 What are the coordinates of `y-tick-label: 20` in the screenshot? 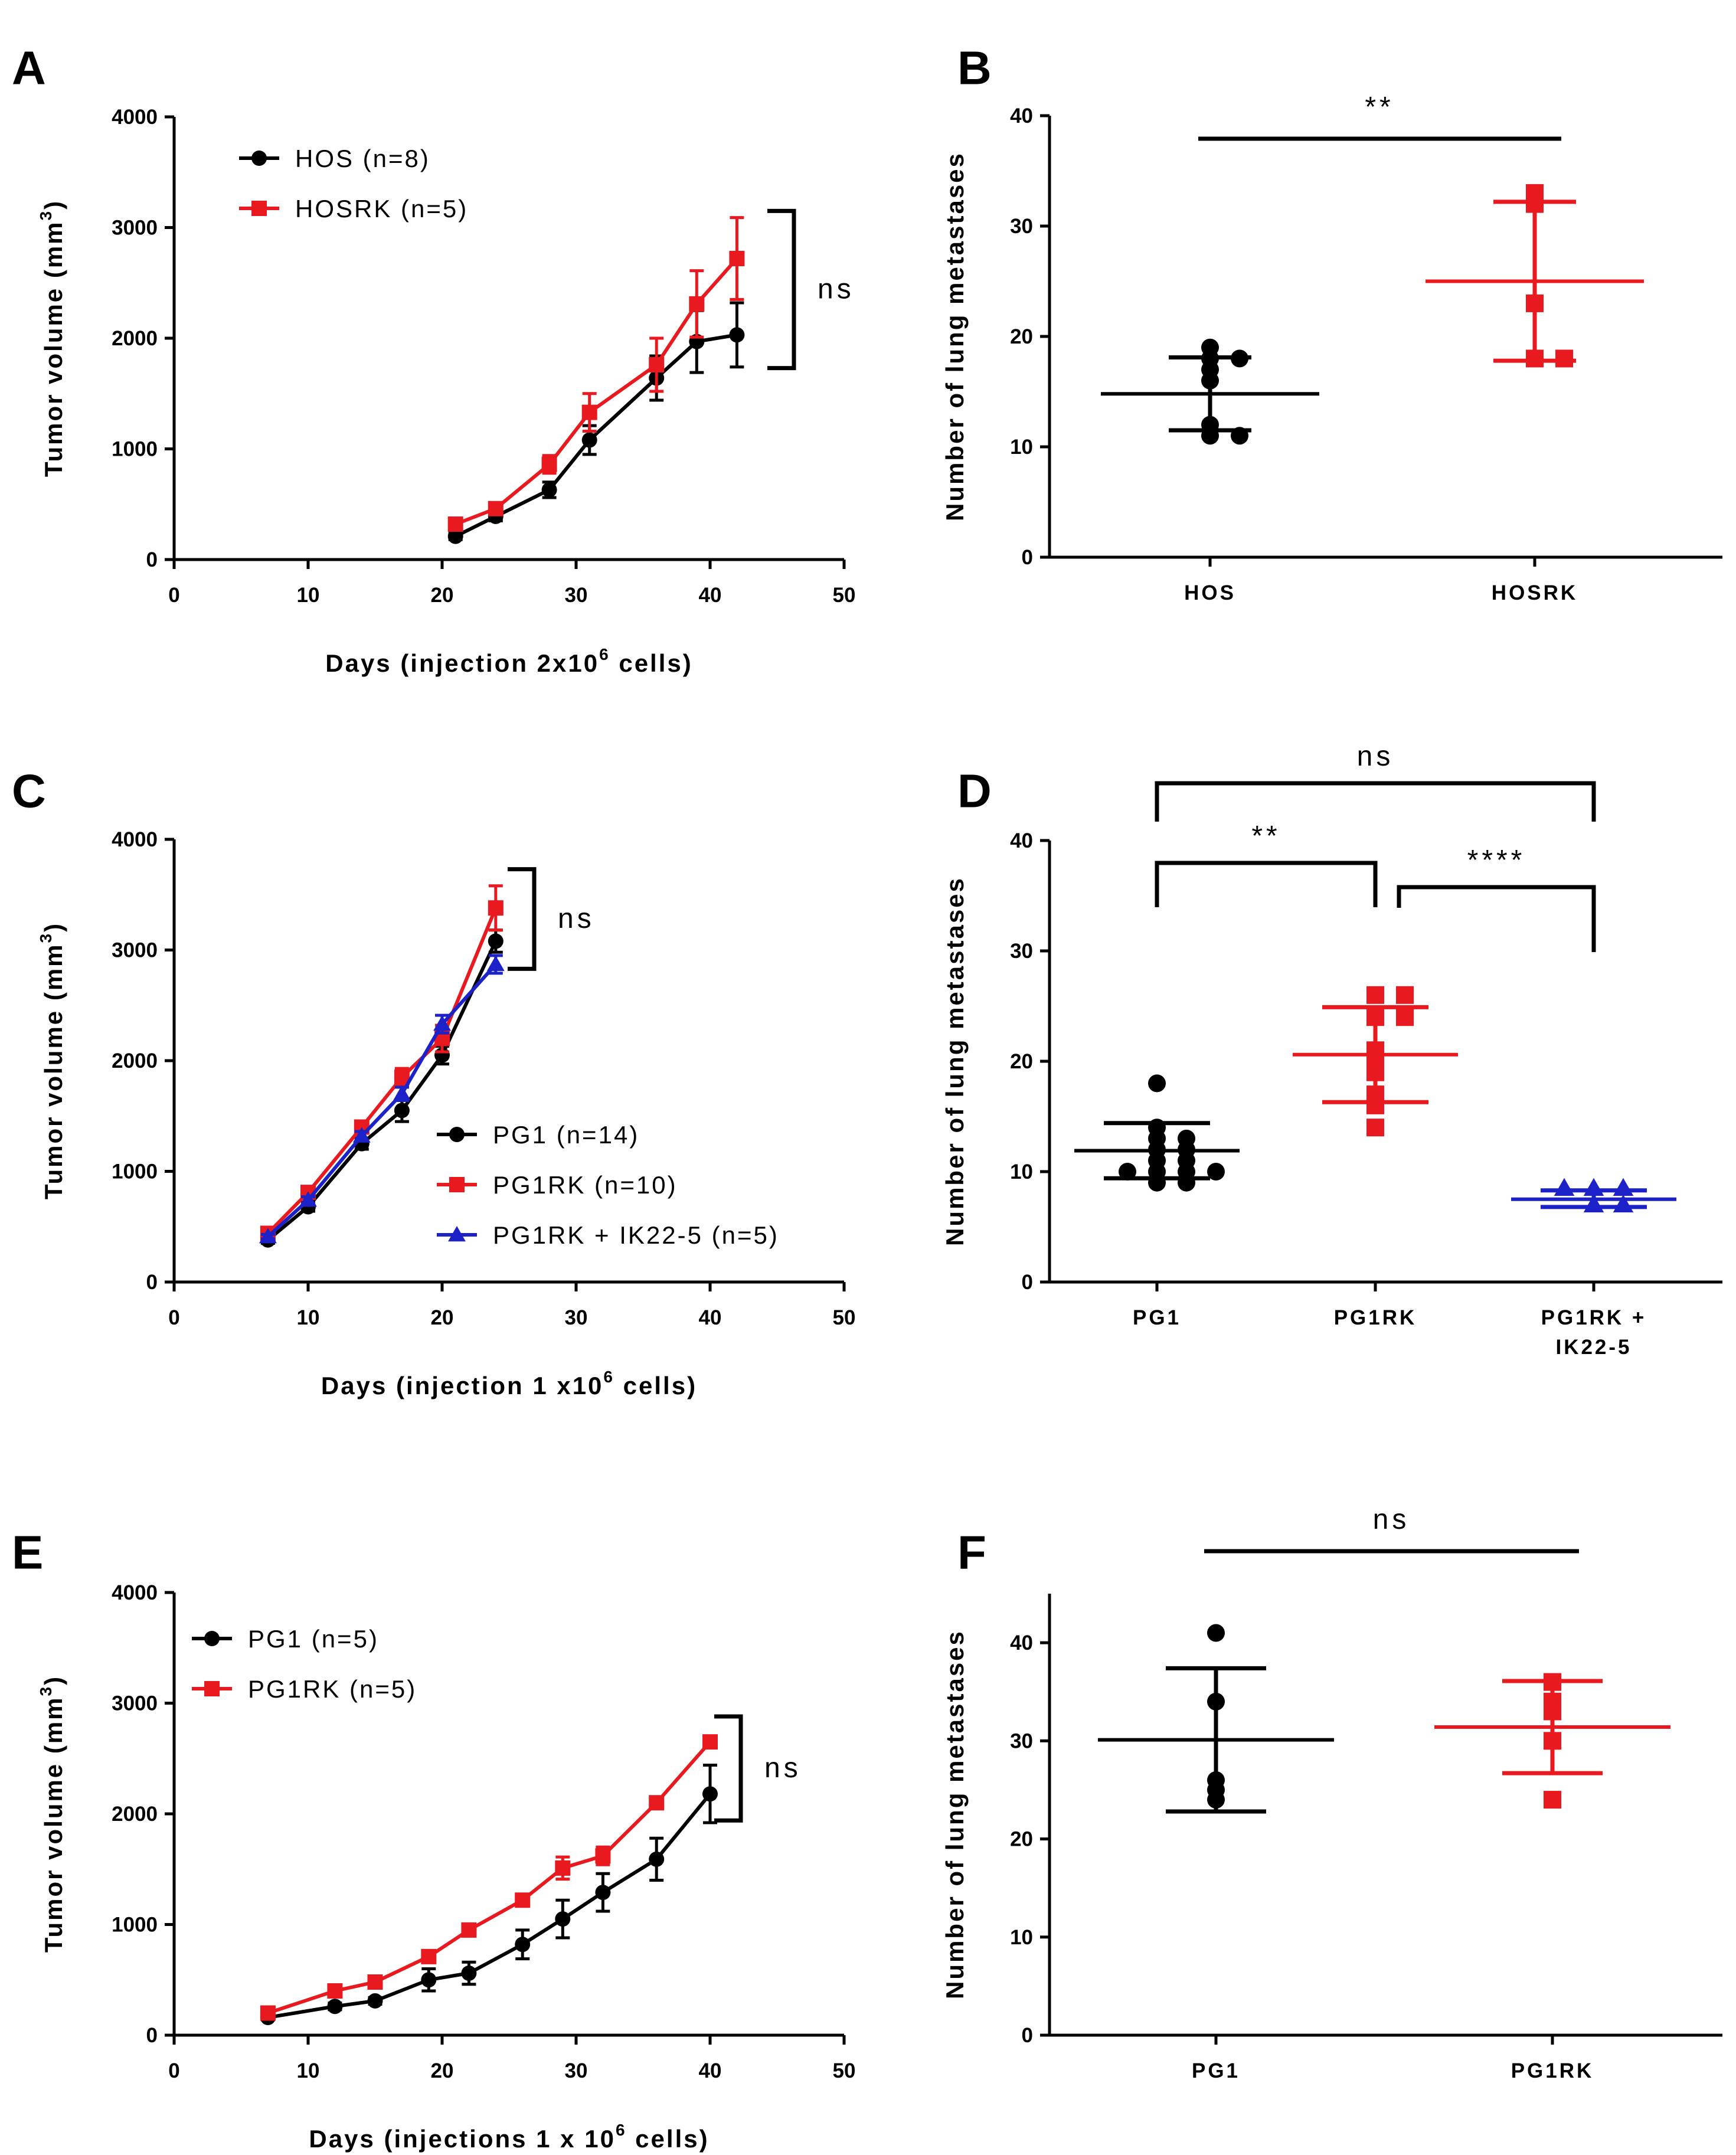 It's located at (1021, 336).